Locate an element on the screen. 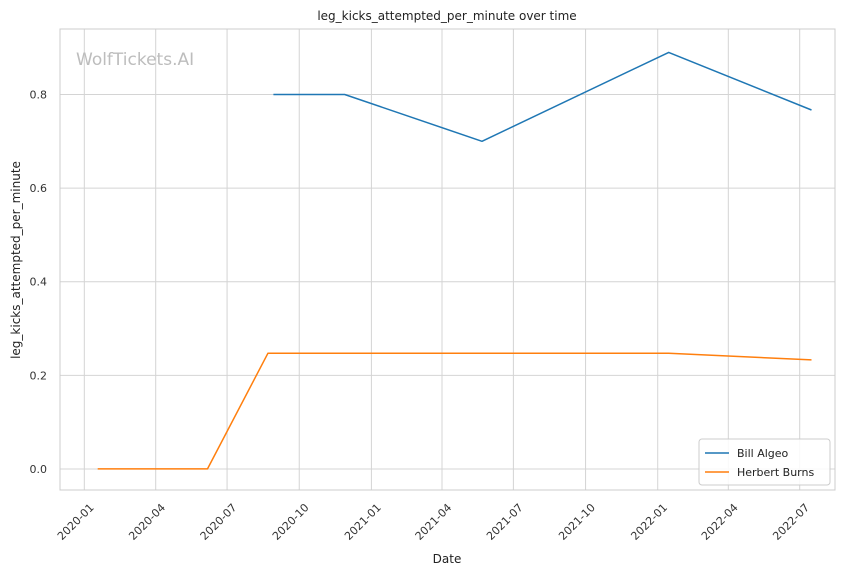 Image resolution: width=844 pixels, height=575 pixels. x-tick-label: 2021-01 is located at coordinates (363, 522).